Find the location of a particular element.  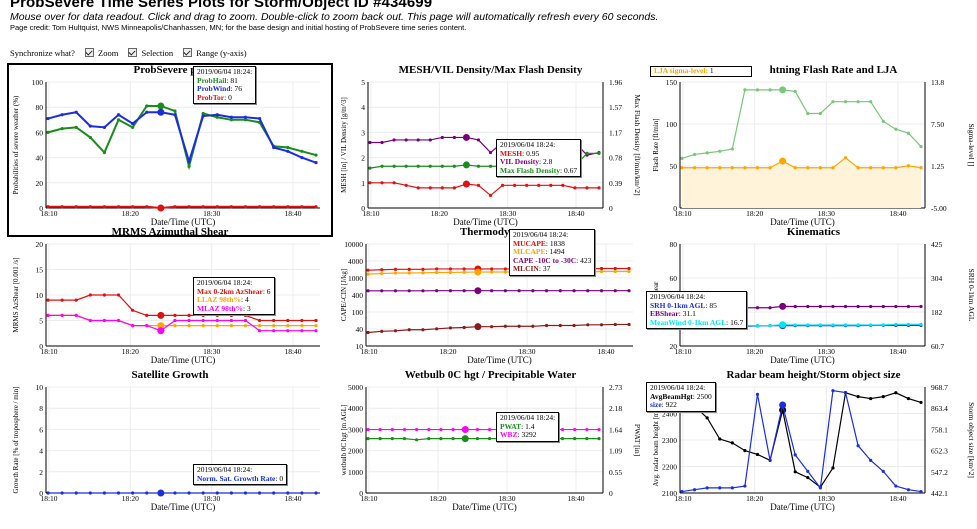

y2-axis-label: Sigma-level [] is located at coordinates (971, 144).